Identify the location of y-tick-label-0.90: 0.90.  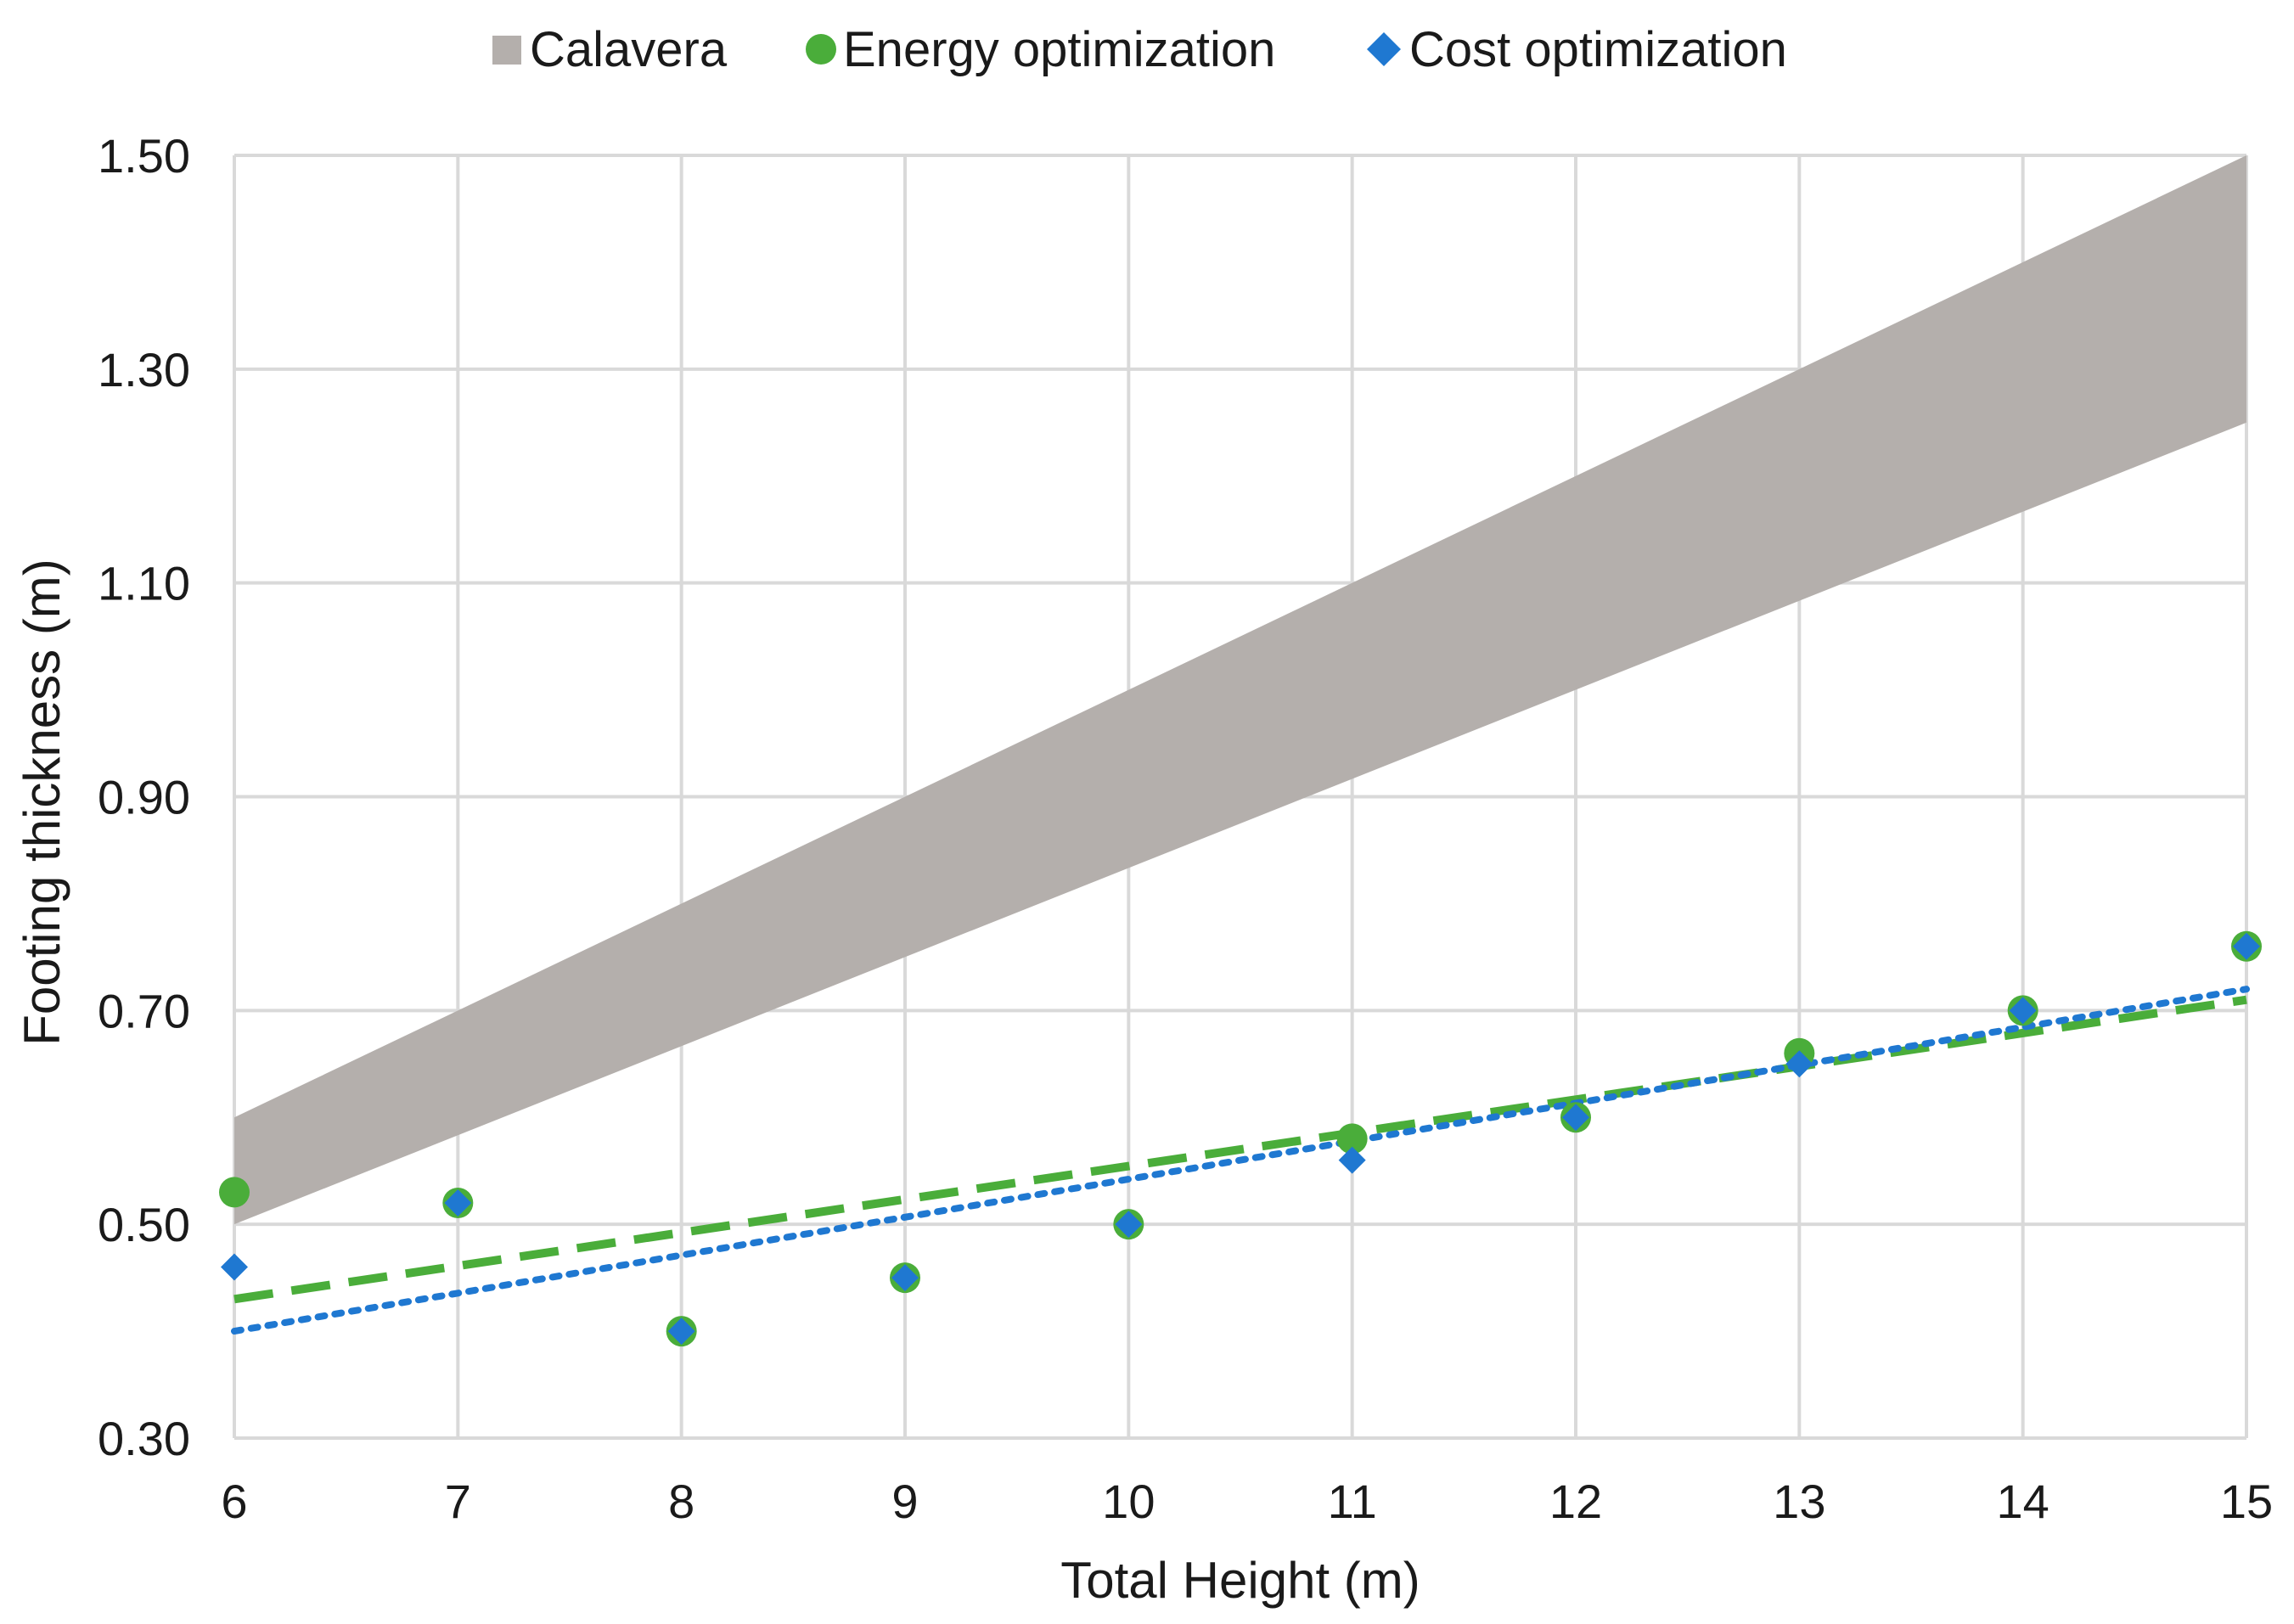
(144, 797).